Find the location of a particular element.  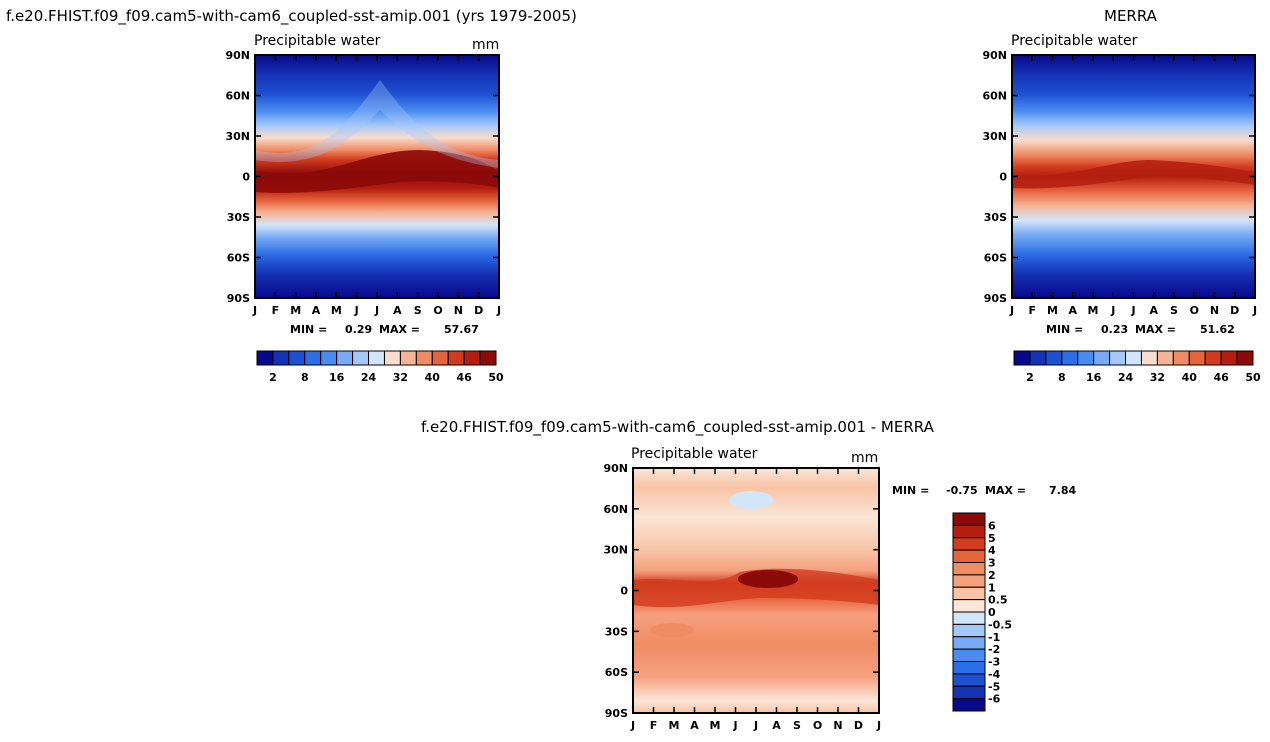

panel-diff-colorbar-label: 4 is located at coordinates (992, 550).